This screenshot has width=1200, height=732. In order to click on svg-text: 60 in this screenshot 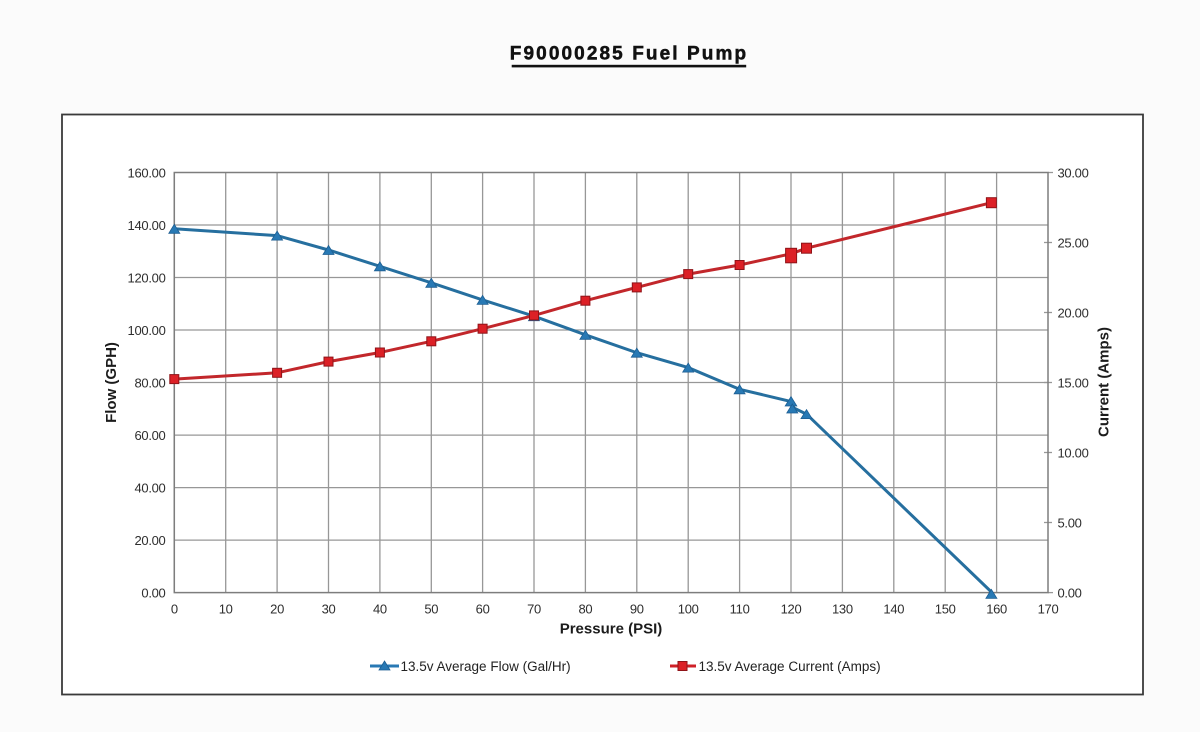, I will do `click(483, 608)`.